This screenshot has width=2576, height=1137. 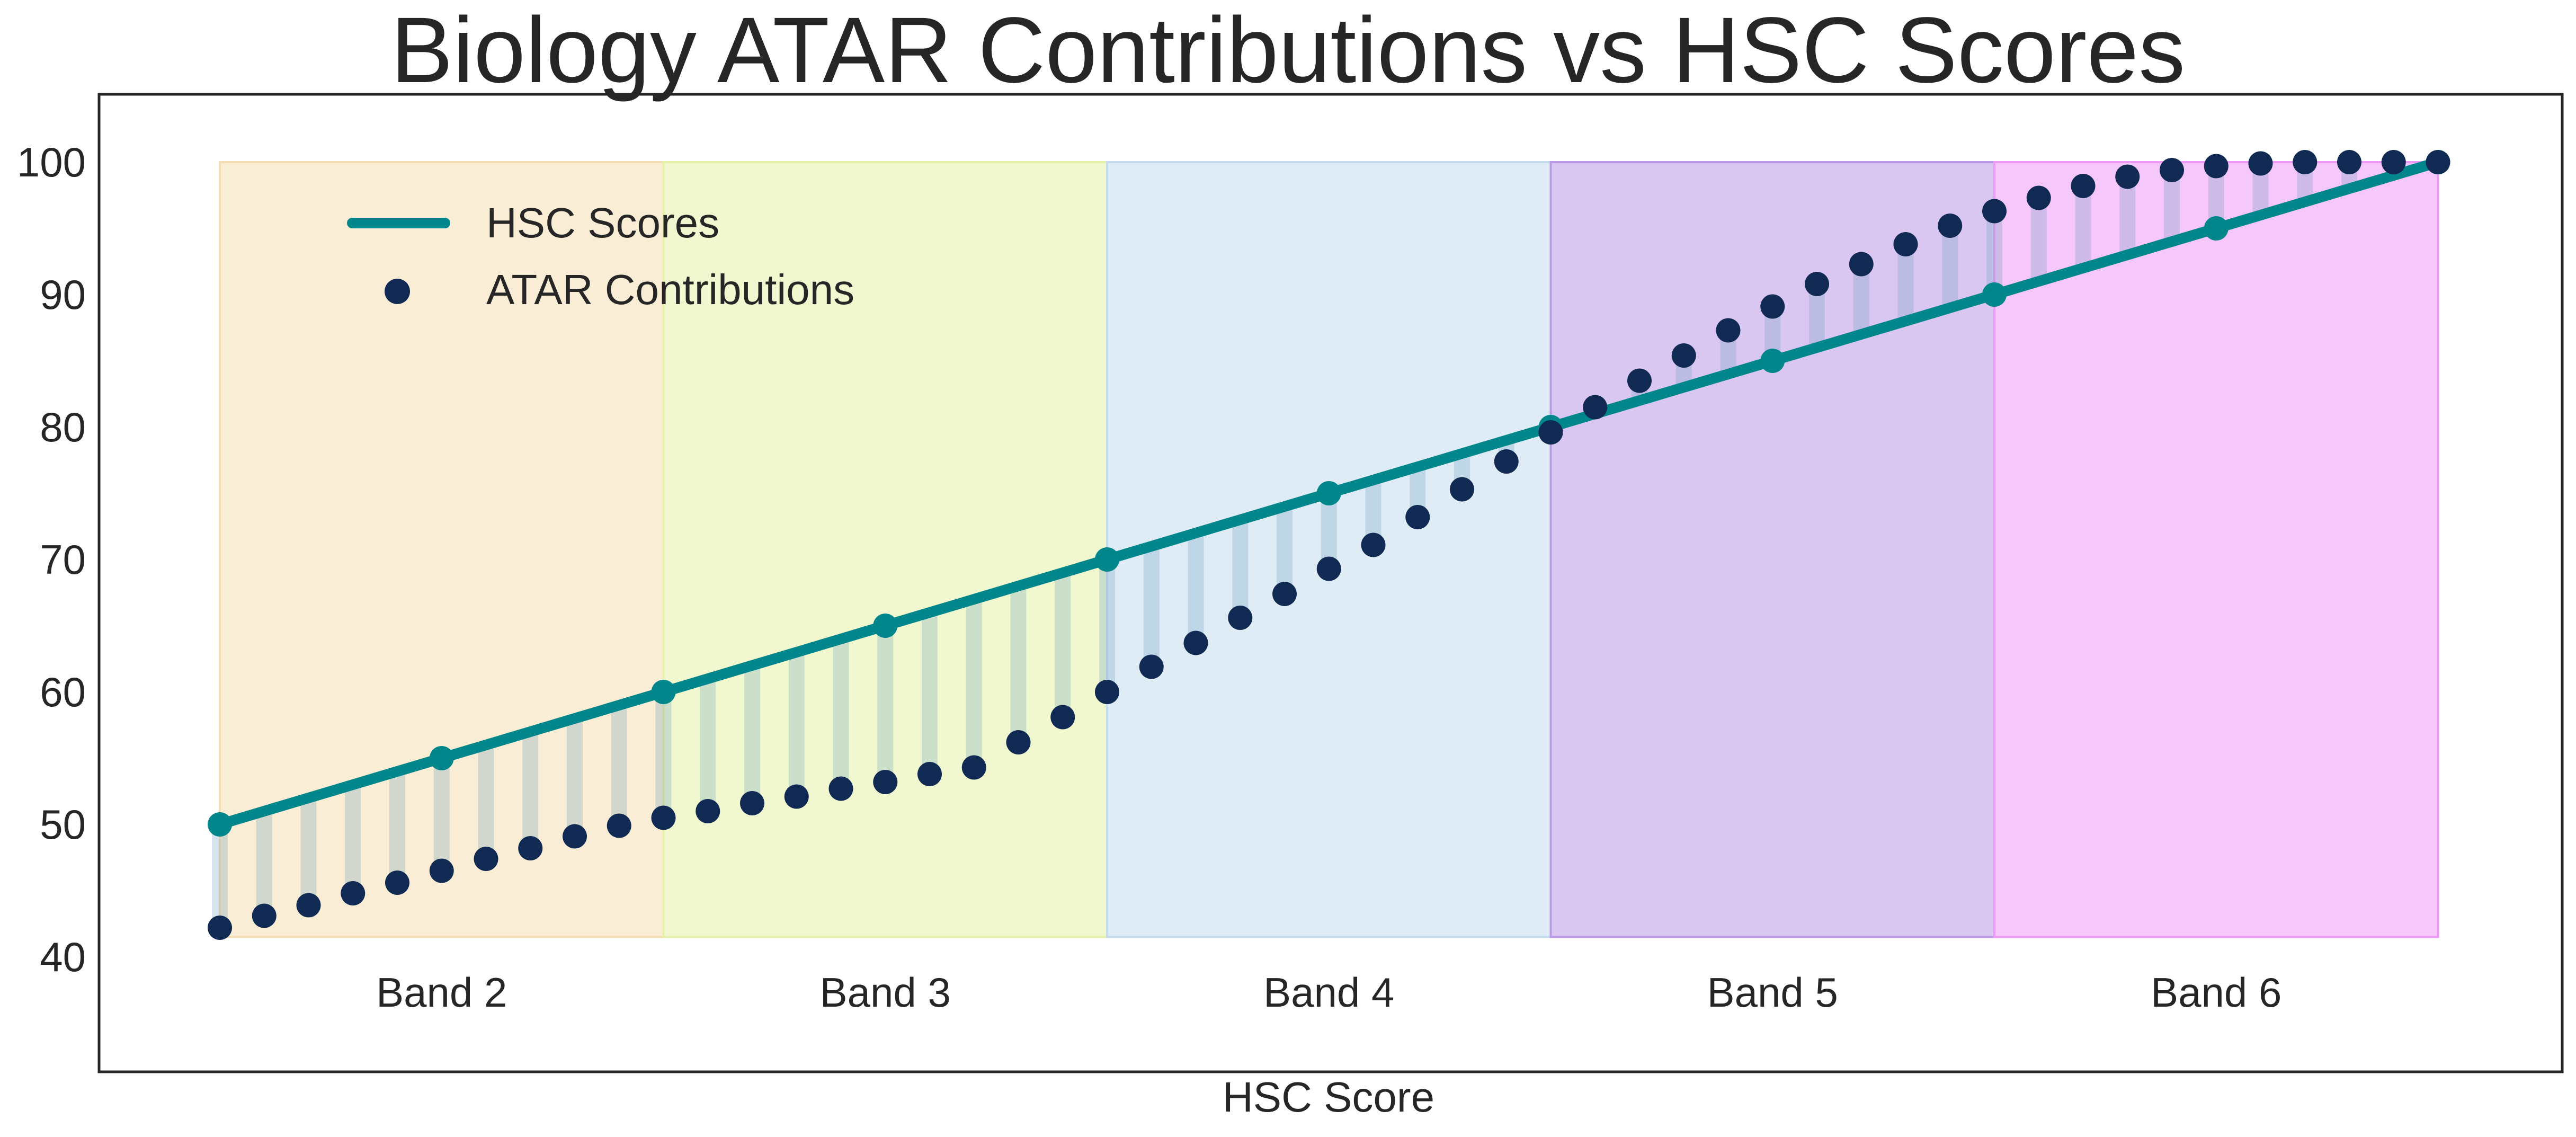 What do you see at coordinates (63, 295) in the screenshot?
I see `y-tick-label: 90` at bounding box center [63, 295].